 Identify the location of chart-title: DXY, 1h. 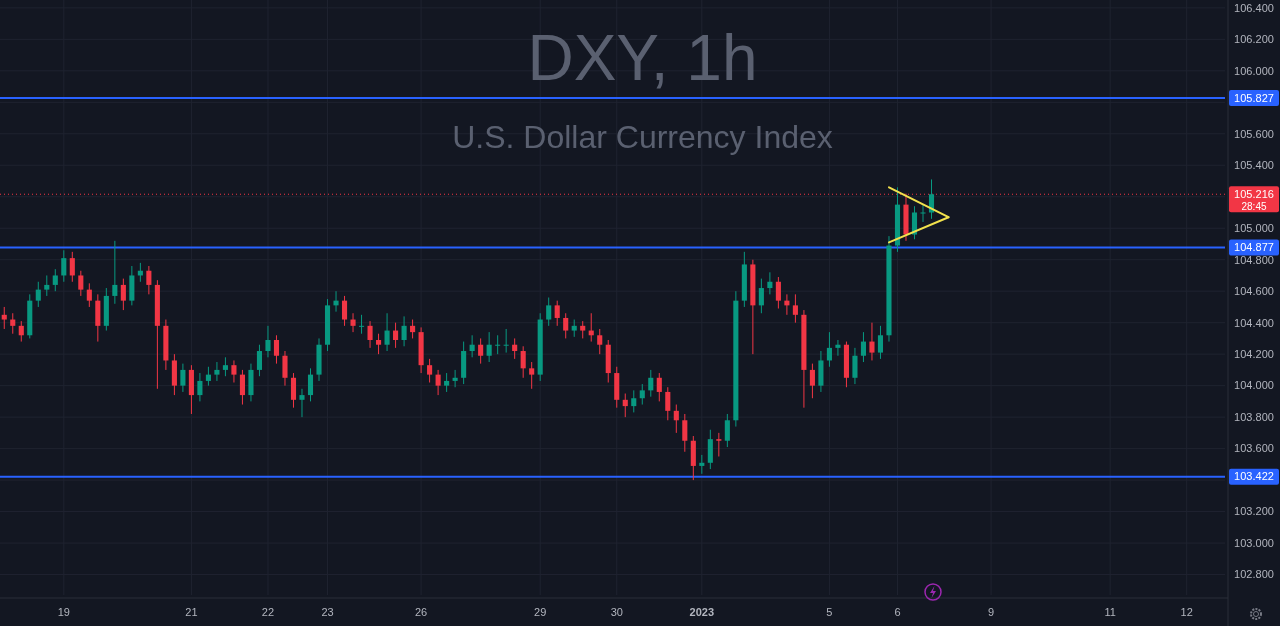
(642, 58).